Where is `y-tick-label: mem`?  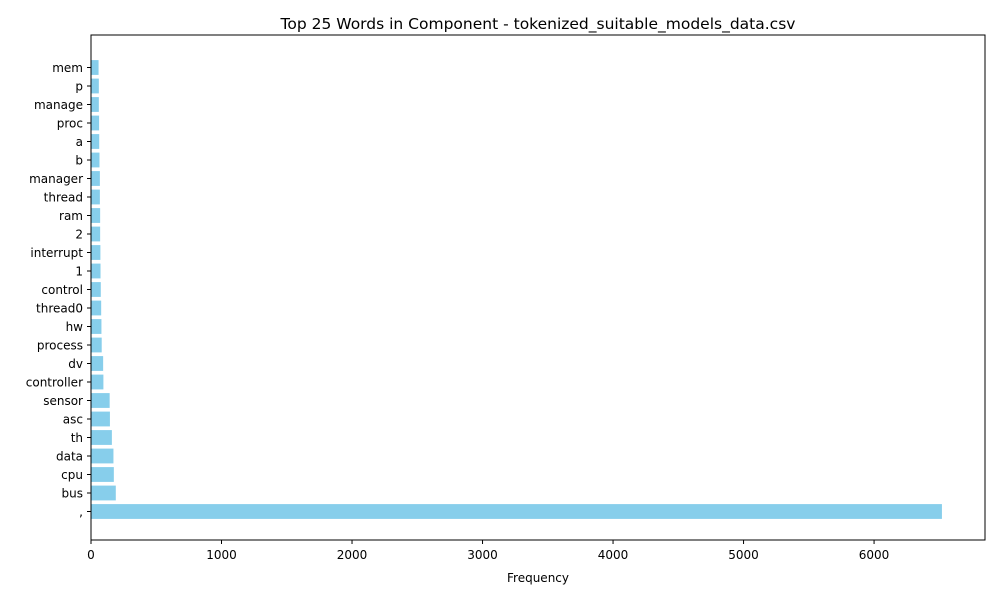
y-tick-label: mem is located at coordinates (67, 68).